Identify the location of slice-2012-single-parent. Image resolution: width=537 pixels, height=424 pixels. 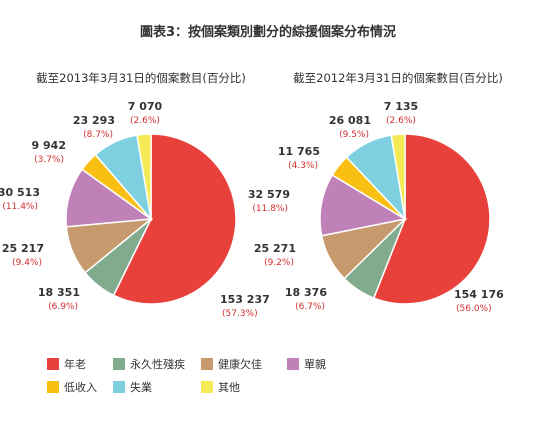
(363, 205).